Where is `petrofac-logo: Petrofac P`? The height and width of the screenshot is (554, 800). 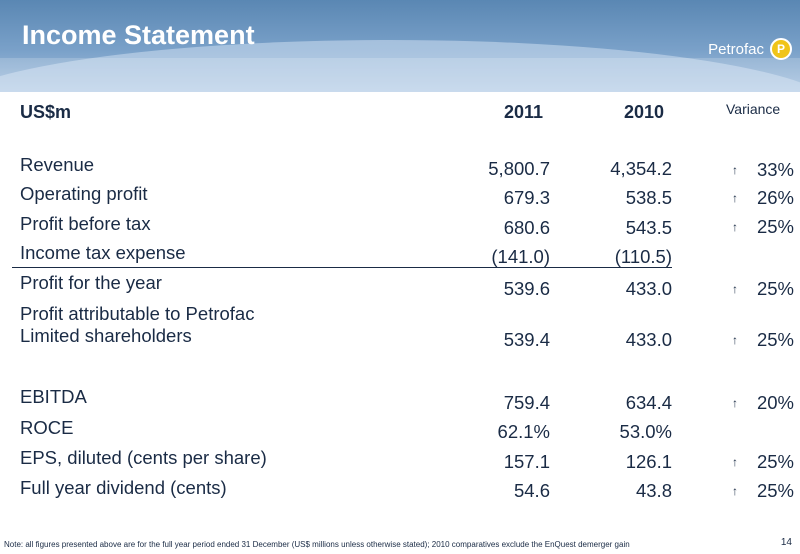 petrofac-logo: Petrofac P is located at coordinates (750, 49).